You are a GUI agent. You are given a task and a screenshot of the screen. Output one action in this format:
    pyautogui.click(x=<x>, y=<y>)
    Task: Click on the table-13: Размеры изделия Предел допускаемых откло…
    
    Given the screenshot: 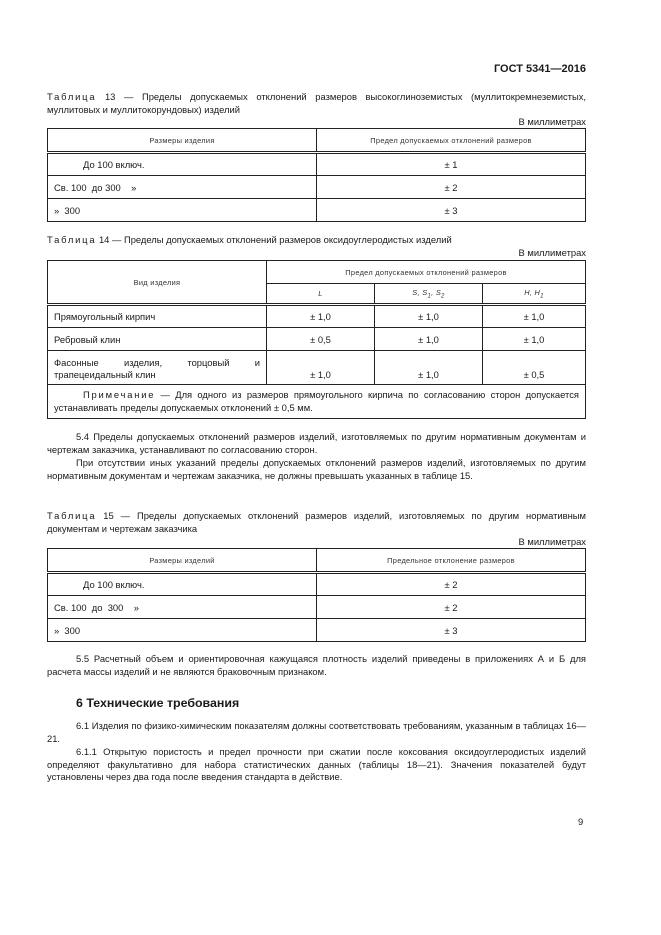 What is the action you would take?
    pyautogui.click(x=316, y=175)
    